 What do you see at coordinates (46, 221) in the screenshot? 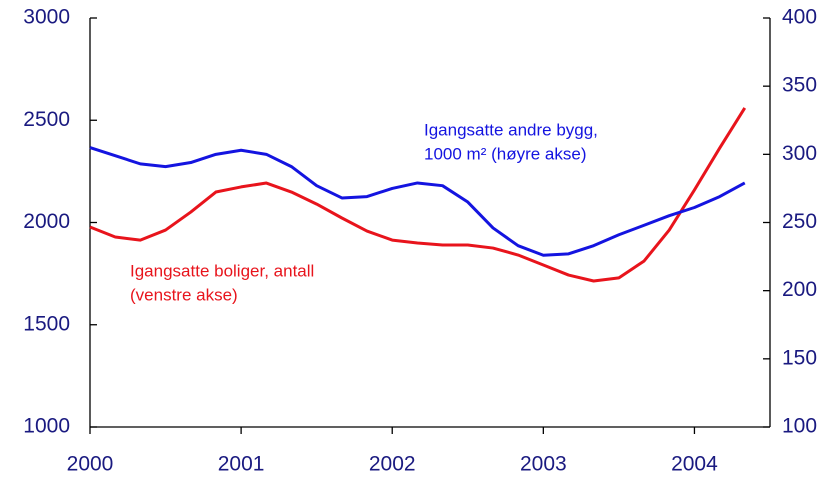
I see `y-tick-label: 2000` at bounding box center [46, 221].